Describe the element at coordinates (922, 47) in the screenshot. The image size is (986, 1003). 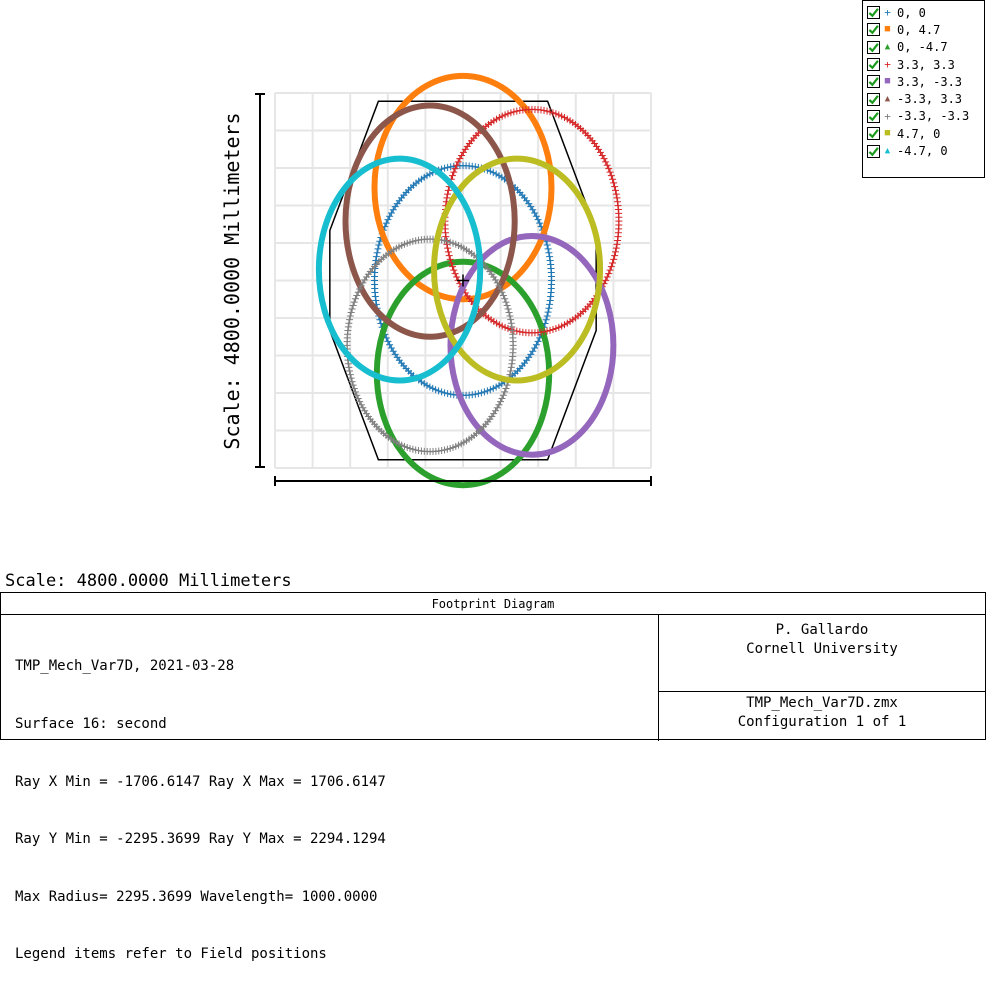
I see `legend-label: 0, -4.7` at that location.